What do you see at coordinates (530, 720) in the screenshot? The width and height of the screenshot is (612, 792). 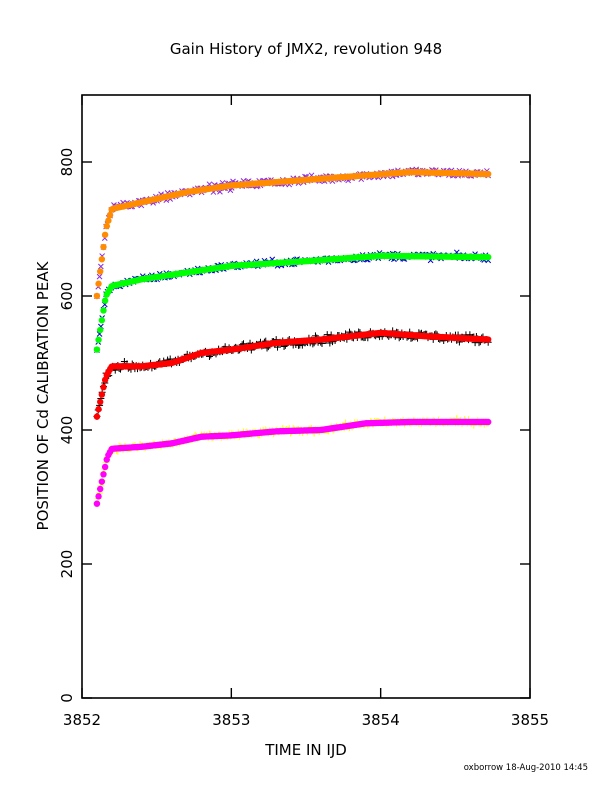 I see `x-tick-label: 3855` at bounding box center [530, 720].